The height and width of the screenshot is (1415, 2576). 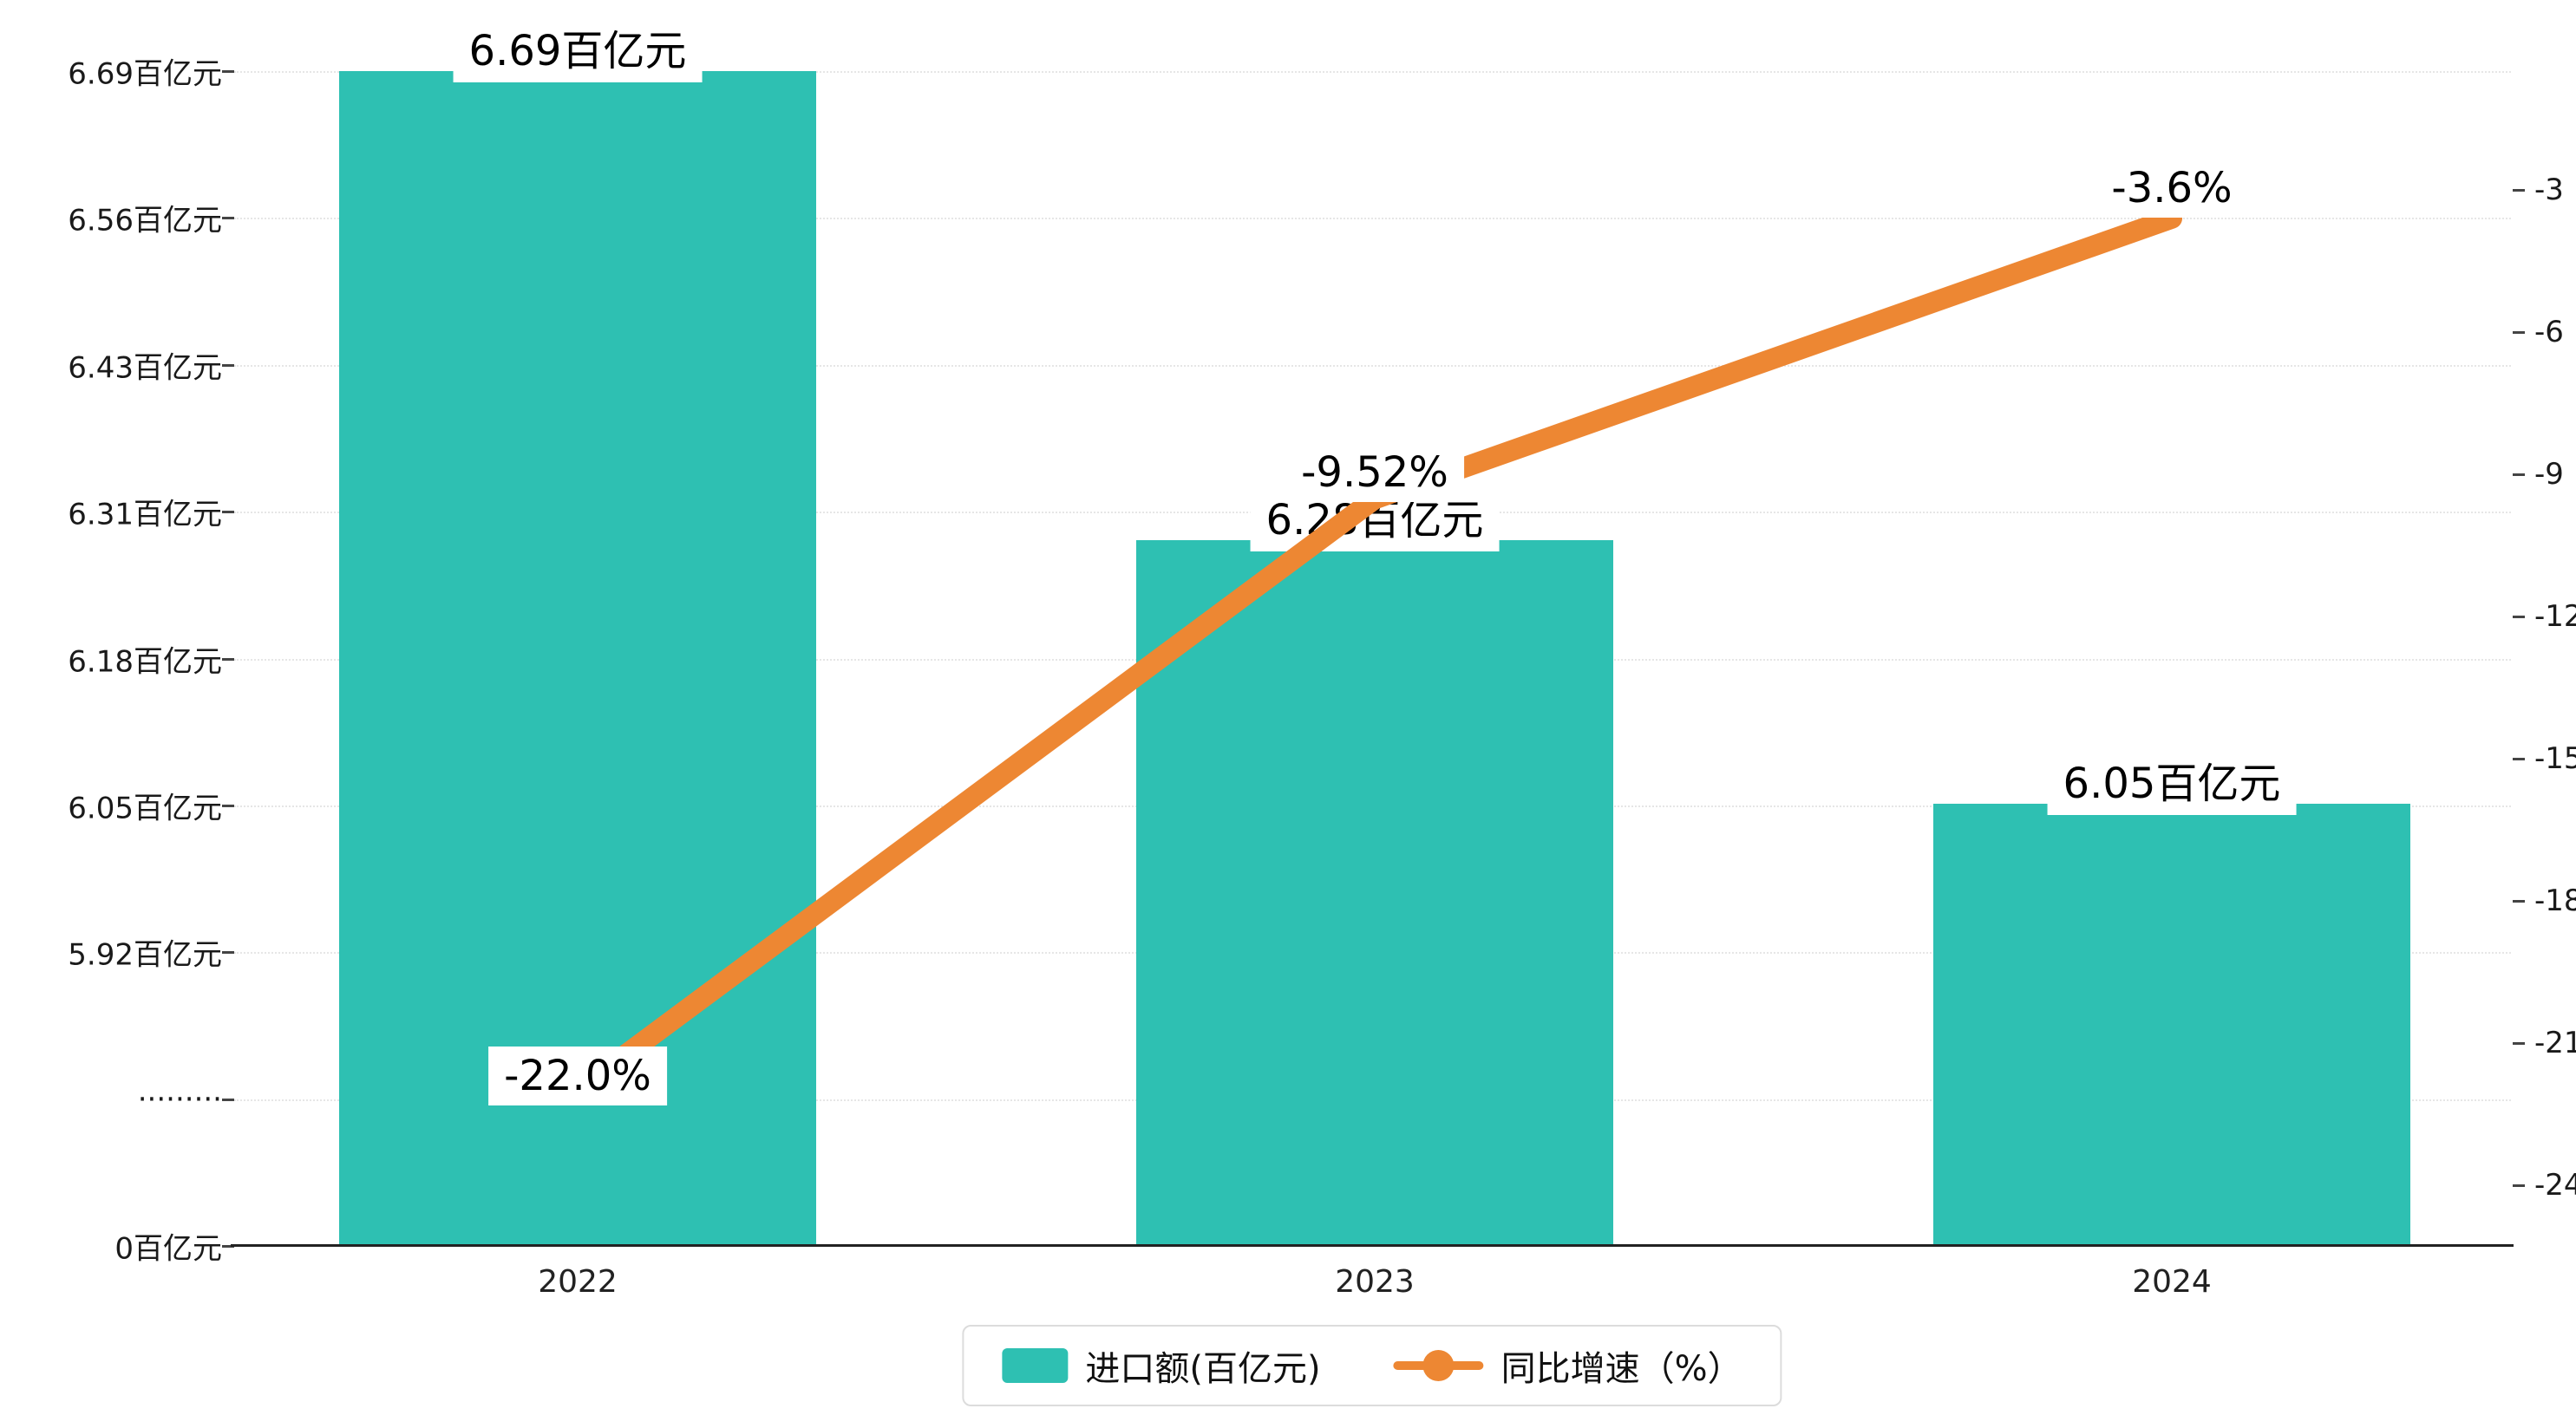 I want to click on right-axis-tick-label: -15, so click(x=2555, y=758).